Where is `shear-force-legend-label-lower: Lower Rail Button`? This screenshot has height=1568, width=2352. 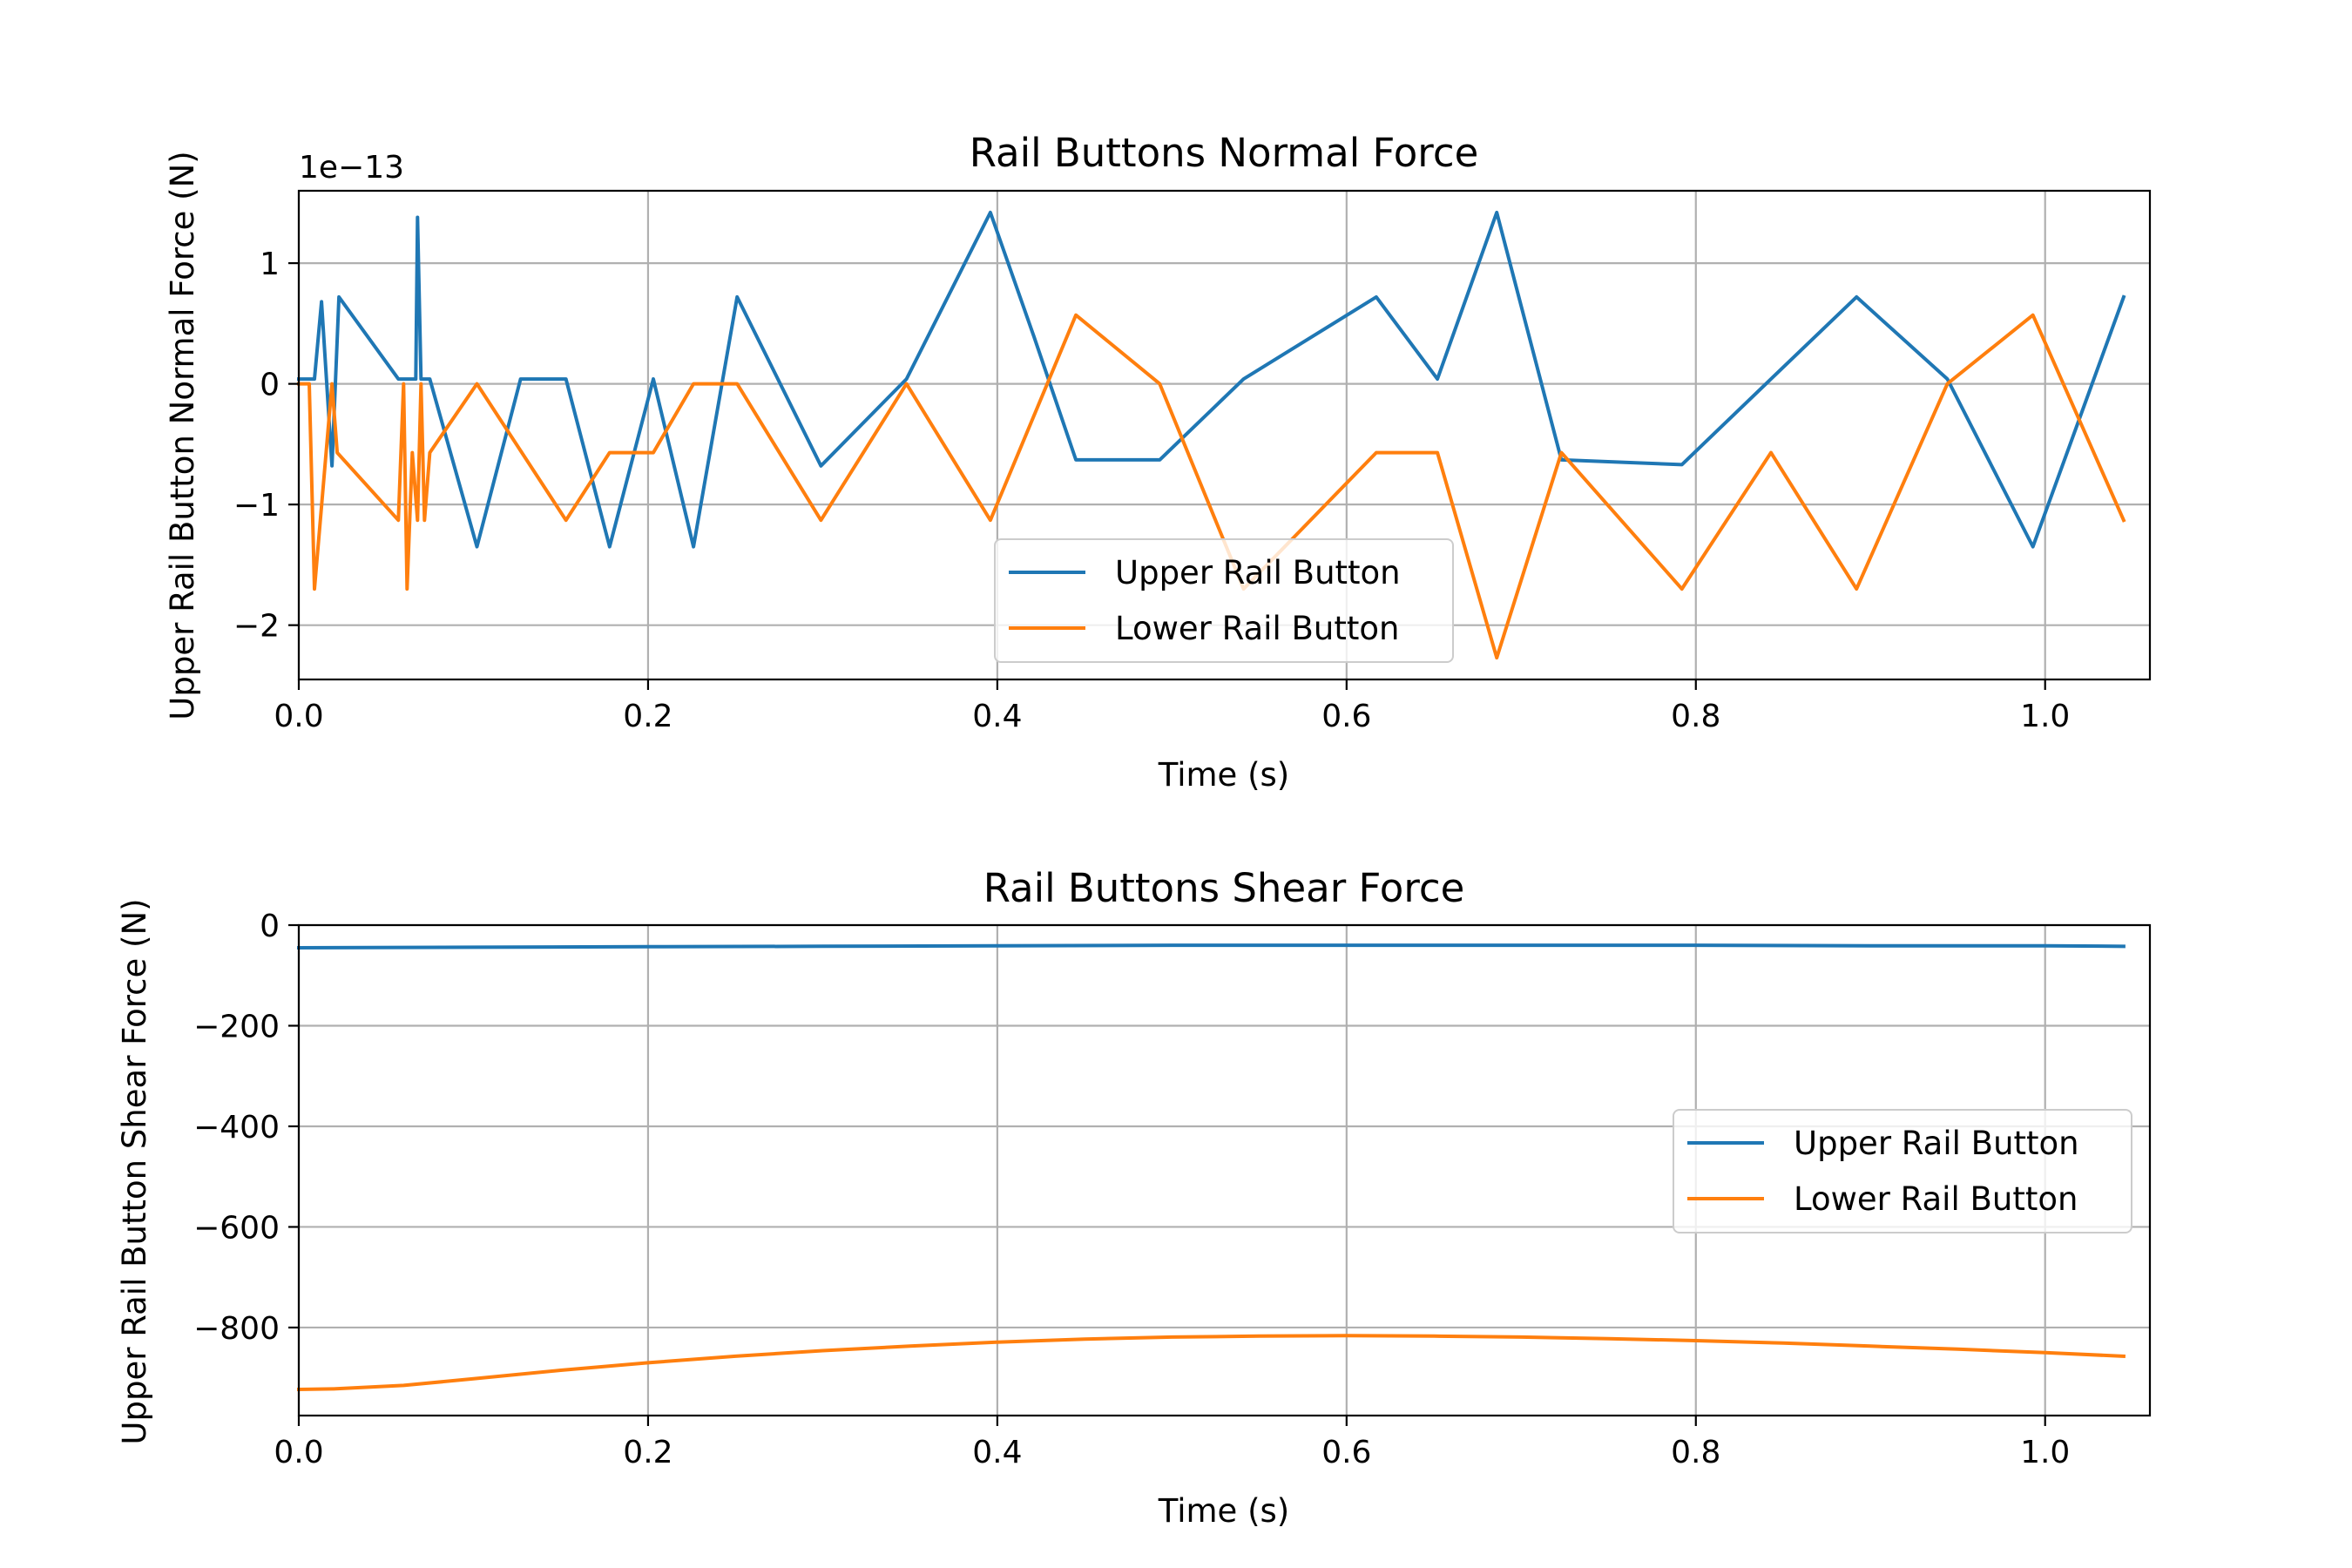
shear-force-legend-label-lower: Lower Rail Button is located at coordinates (1936, 1199).